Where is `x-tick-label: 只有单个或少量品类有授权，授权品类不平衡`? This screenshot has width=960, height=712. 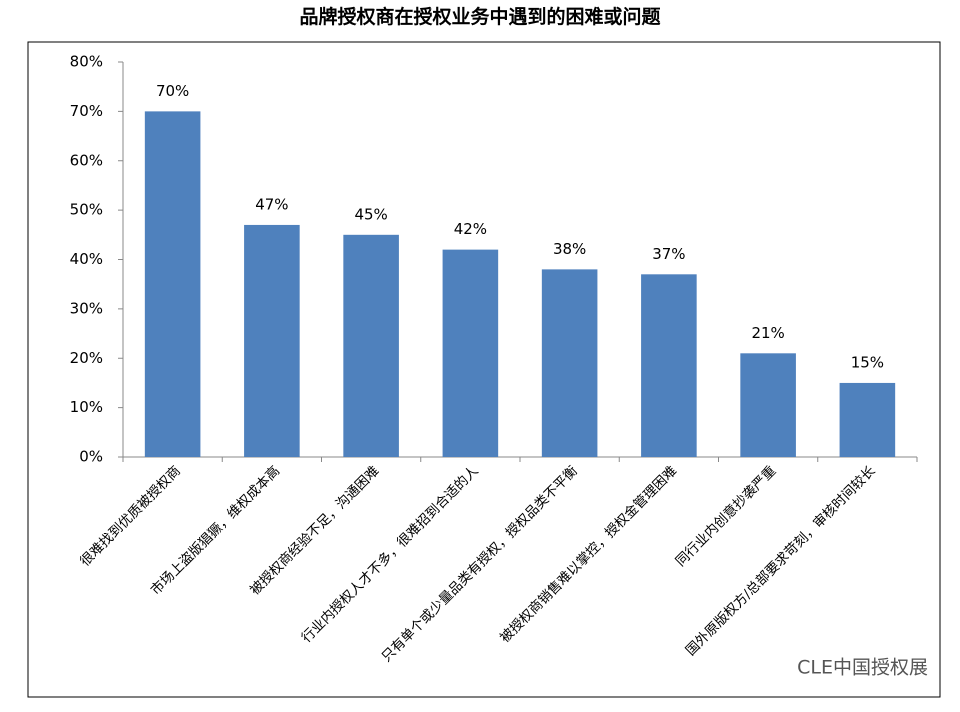
x-tick-label: 只有单个或少量品类有授权，授权品类不平衡 is located at coordinates (479, 563).